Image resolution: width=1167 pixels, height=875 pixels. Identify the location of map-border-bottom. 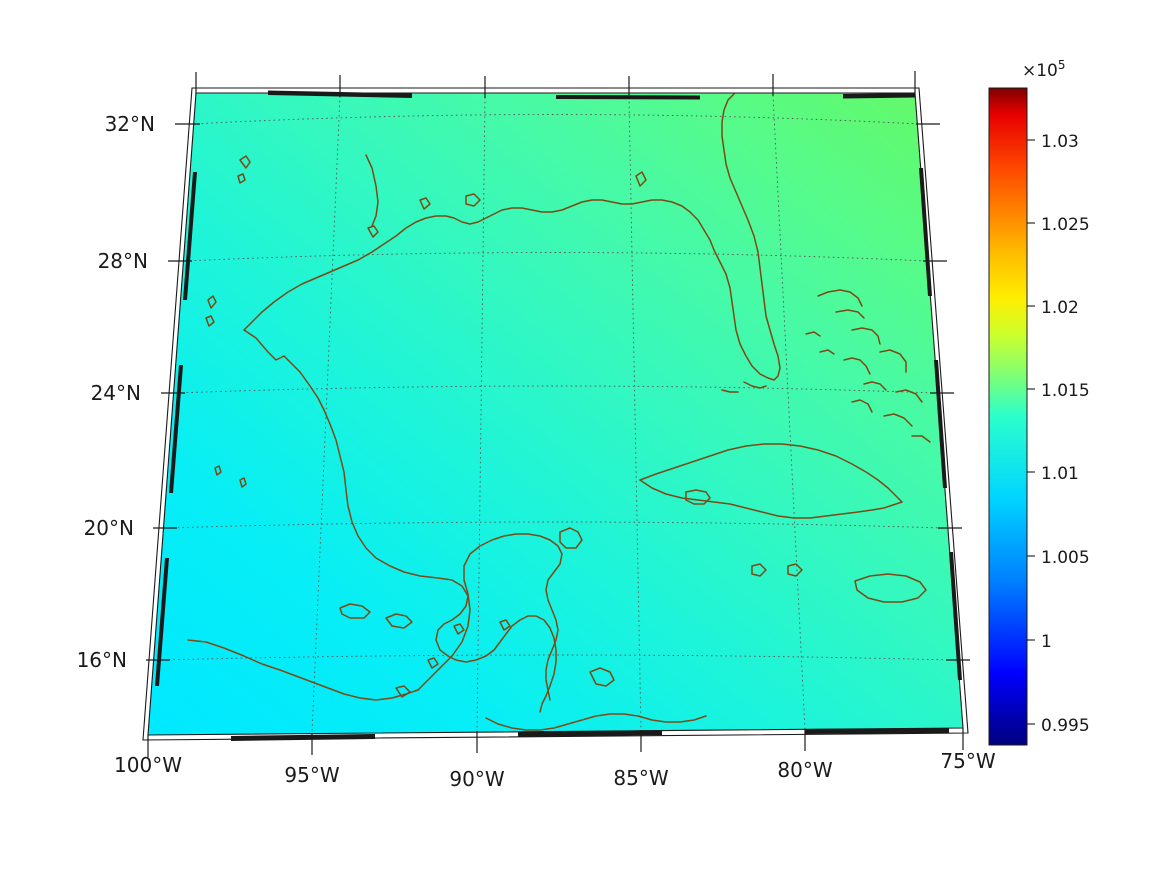
(590, 734).